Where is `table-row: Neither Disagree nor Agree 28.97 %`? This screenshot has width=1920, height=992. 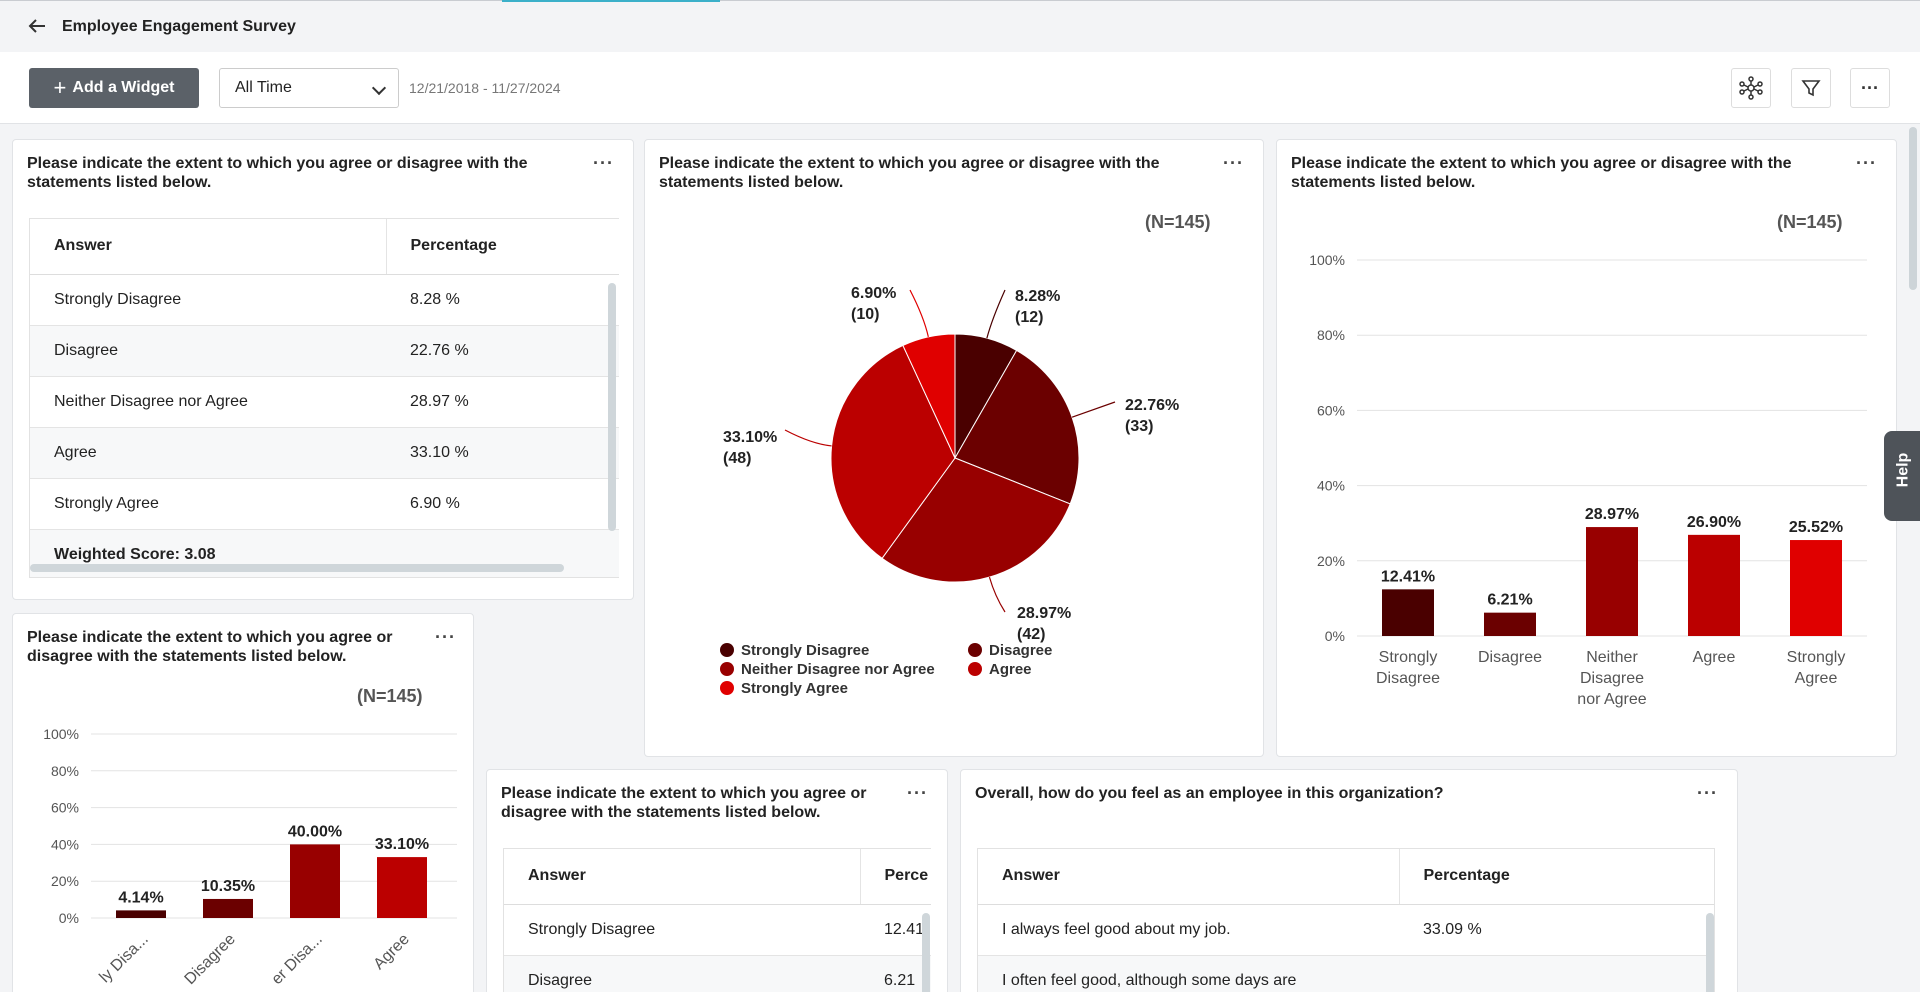
table-row: Neither Disagree nor Agree 28.97 % is located at coordinates (324, 402).